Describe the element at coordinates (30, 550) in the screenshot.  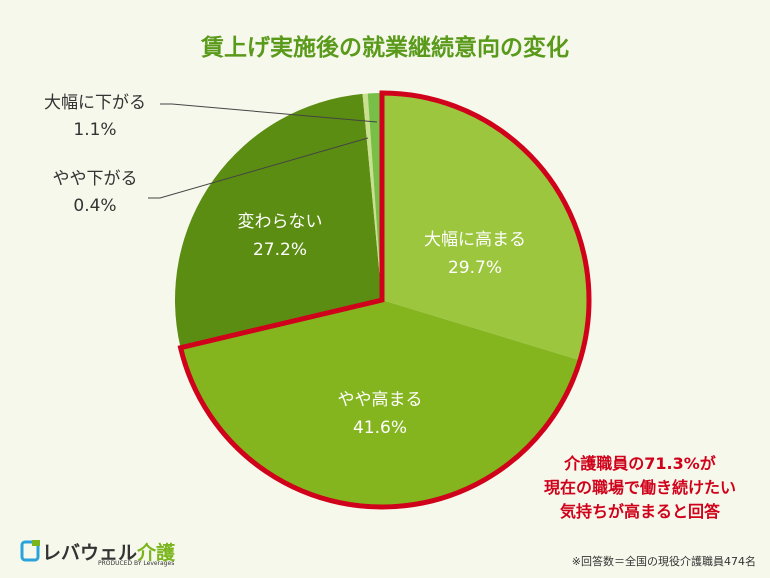
I see `logo-icon` at that location.